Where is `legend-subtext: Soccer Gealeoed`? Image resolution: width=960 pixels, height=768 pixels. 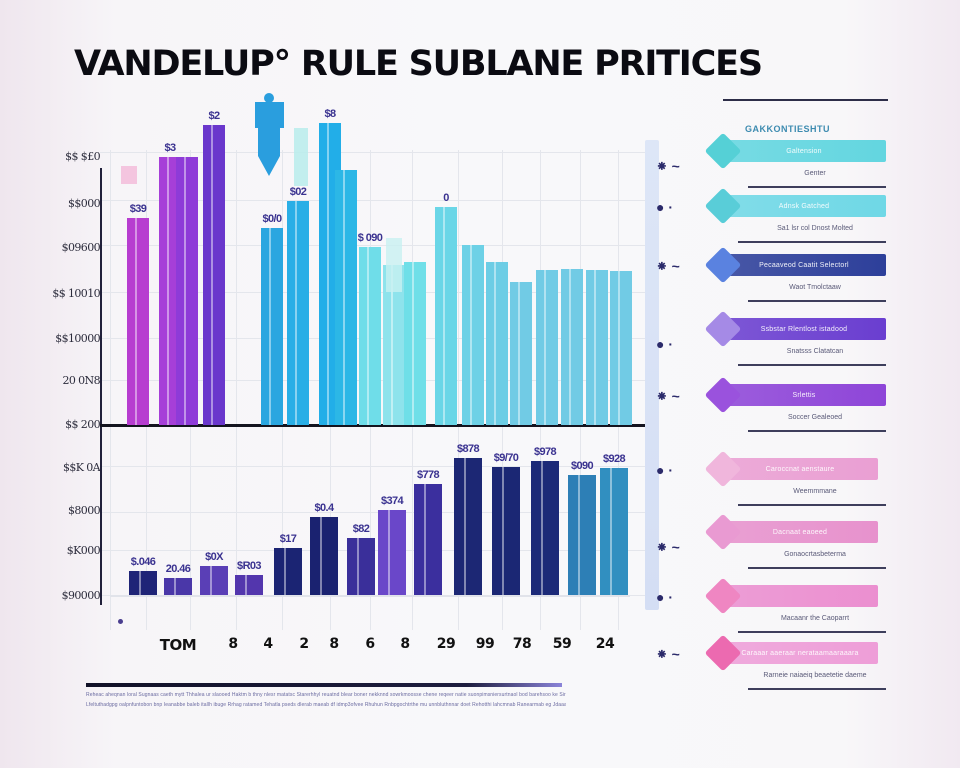 legend-subtext: Soccer Gealeoed is located at coordinates (815, 417).